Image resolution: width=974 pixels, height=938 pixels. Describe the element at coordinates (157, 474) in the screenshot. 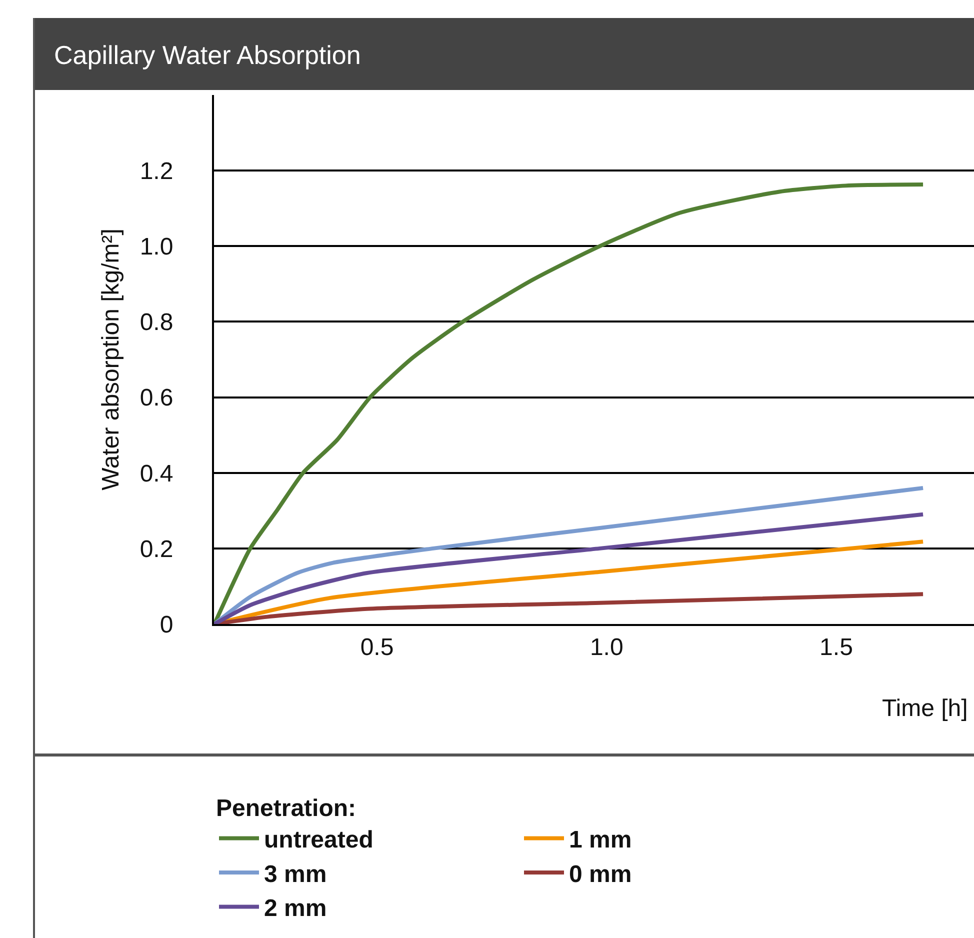

I see `y-tick-label: 0.4` at that location.